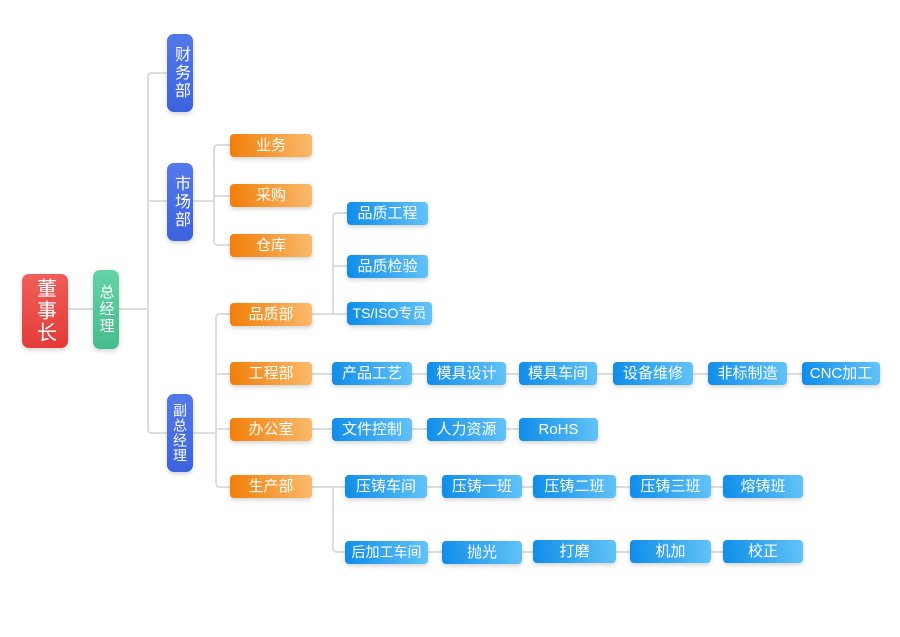  Describe the element at coordinates (558, 373) in the screenshot. I see `node-mold-workshop: 模具车间` at that location.